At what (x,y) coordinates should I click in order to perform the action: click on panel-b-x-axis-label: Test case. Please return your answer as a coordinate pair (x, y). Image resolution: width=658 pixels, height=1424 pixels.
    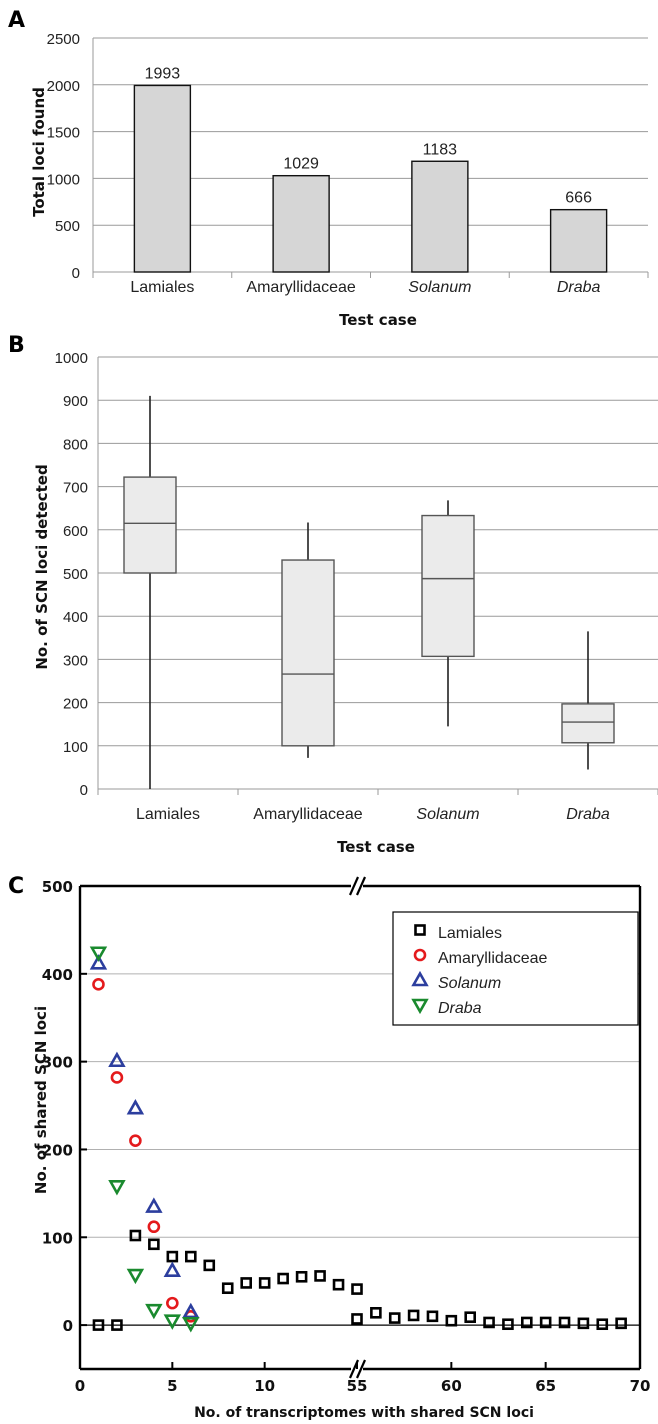
    Looking at the image, I should click on (376, 847).